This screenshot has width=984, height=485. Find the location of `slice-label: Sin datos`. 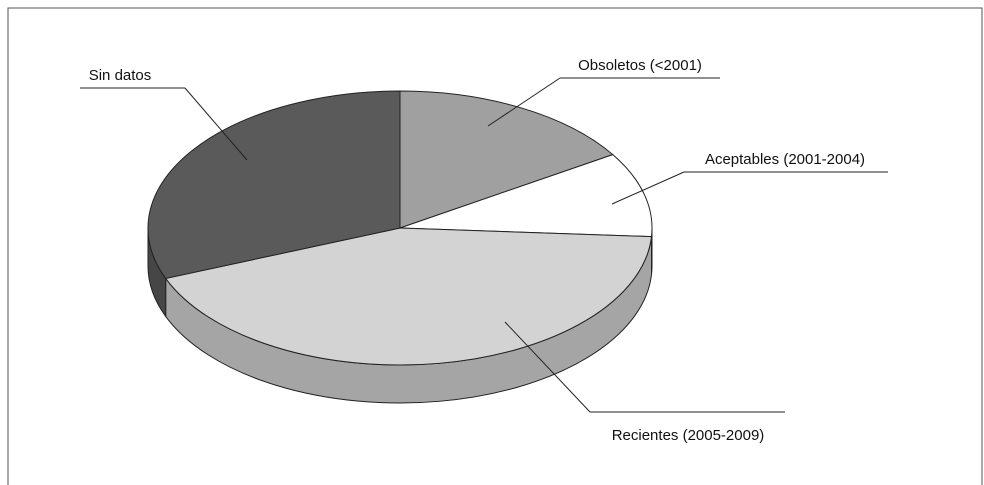

slice-label: Sin datos is located at coordinates (120, 75).